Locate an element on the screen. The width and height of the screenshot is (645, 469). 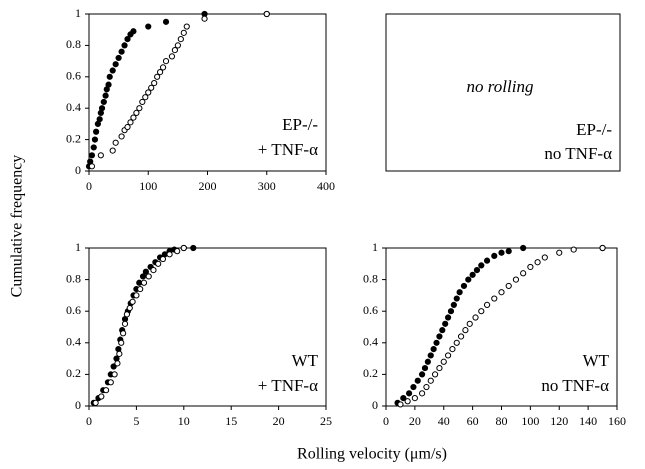
y-tick-label: 0.4 is located at coordinates (73, 342).